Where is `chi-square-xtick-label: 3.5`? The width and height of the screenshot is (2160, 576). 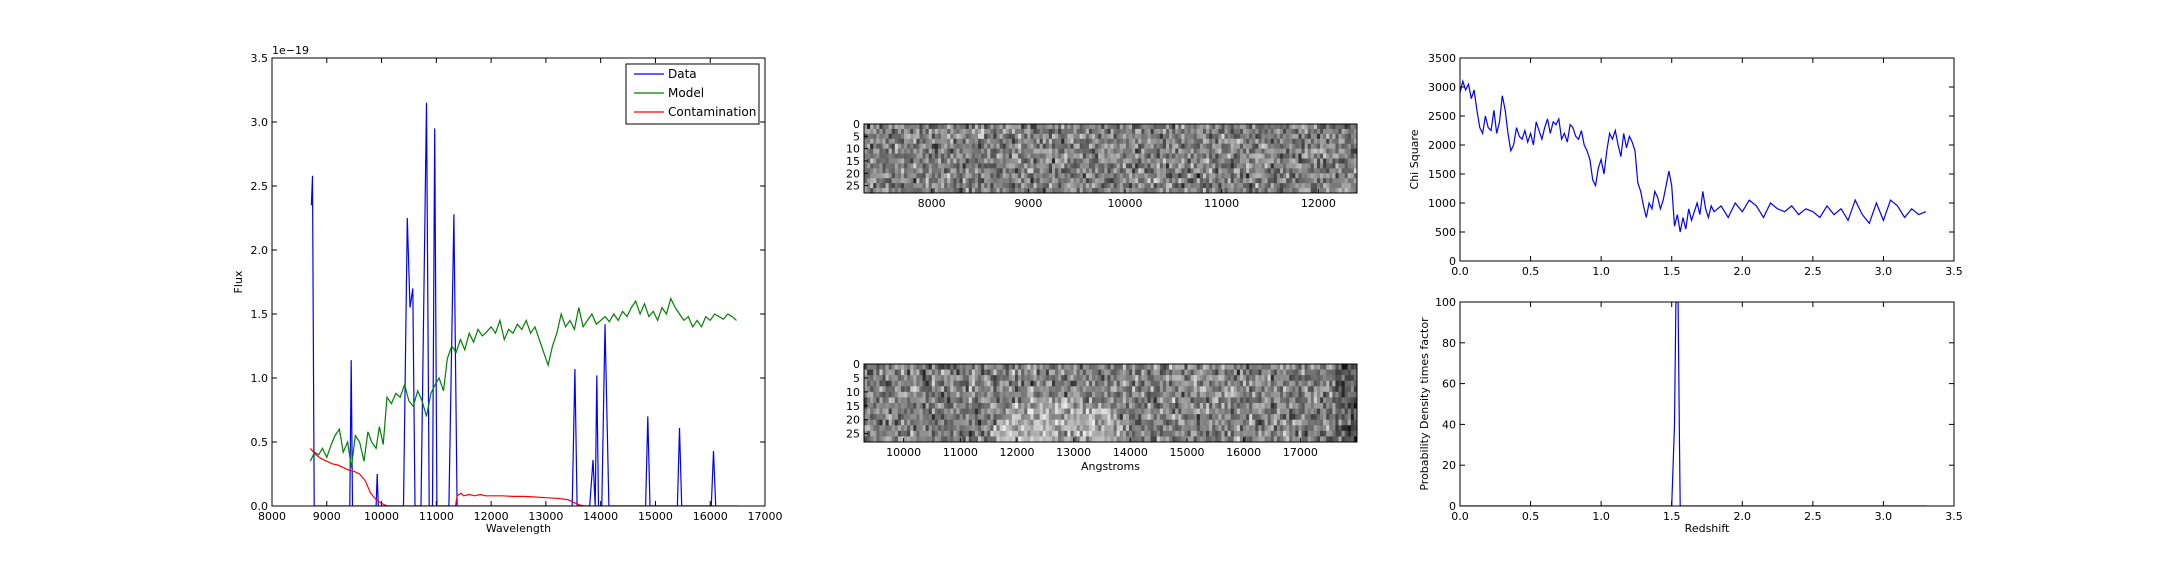 chi-square-xtick-label: 3.5 is located at coordinates (1954, 271).